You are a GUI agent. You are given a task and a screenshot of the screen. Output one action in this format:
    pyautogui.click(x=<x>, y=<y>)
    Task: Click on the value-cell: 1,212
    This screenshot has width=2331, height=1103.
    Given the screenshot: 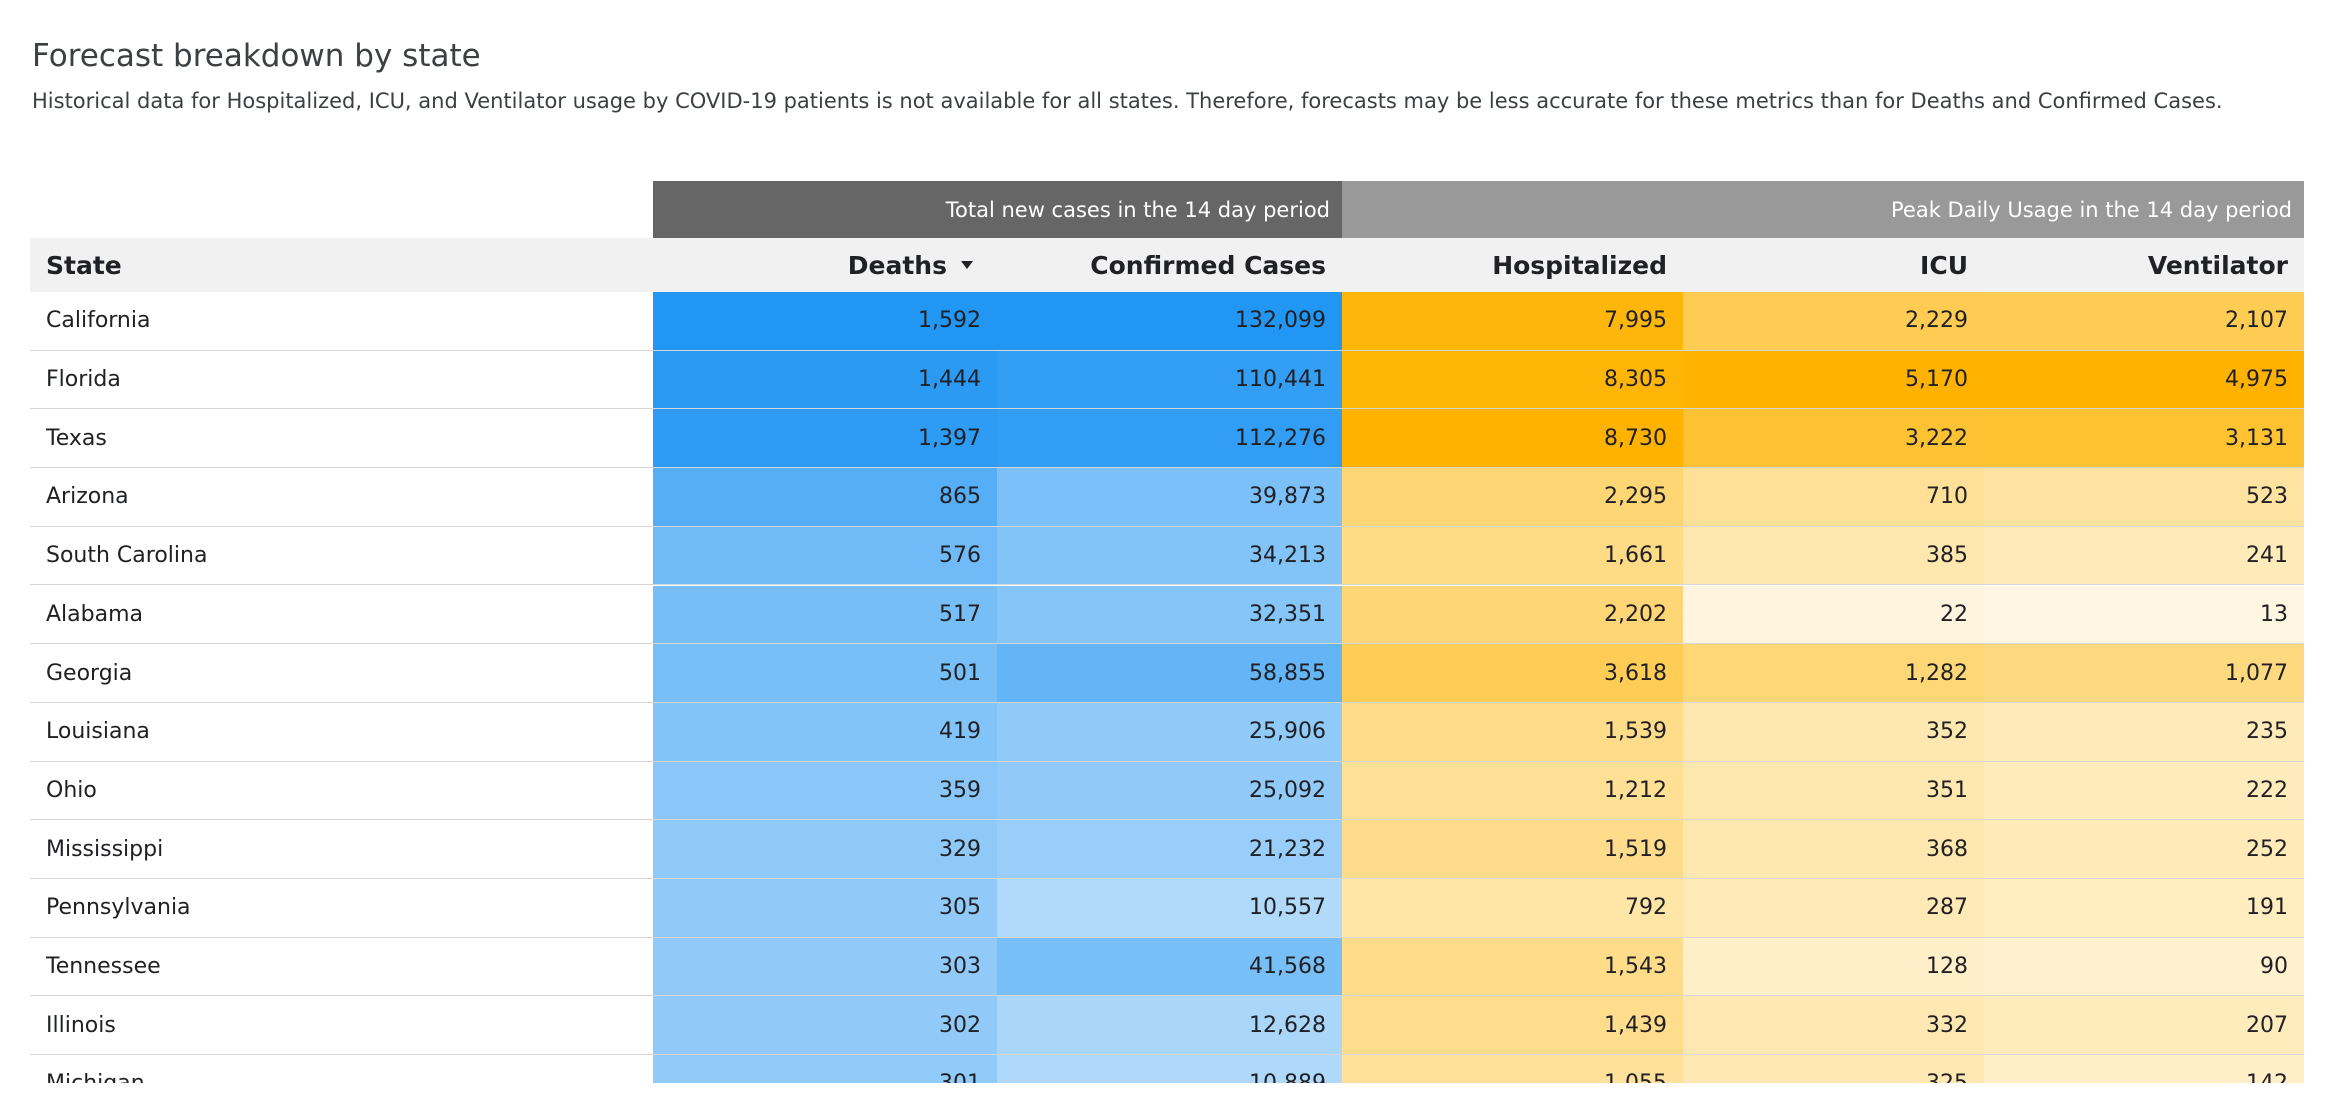 What is the action you would take?
    pyautogui.click(x=1512, y=790)
    